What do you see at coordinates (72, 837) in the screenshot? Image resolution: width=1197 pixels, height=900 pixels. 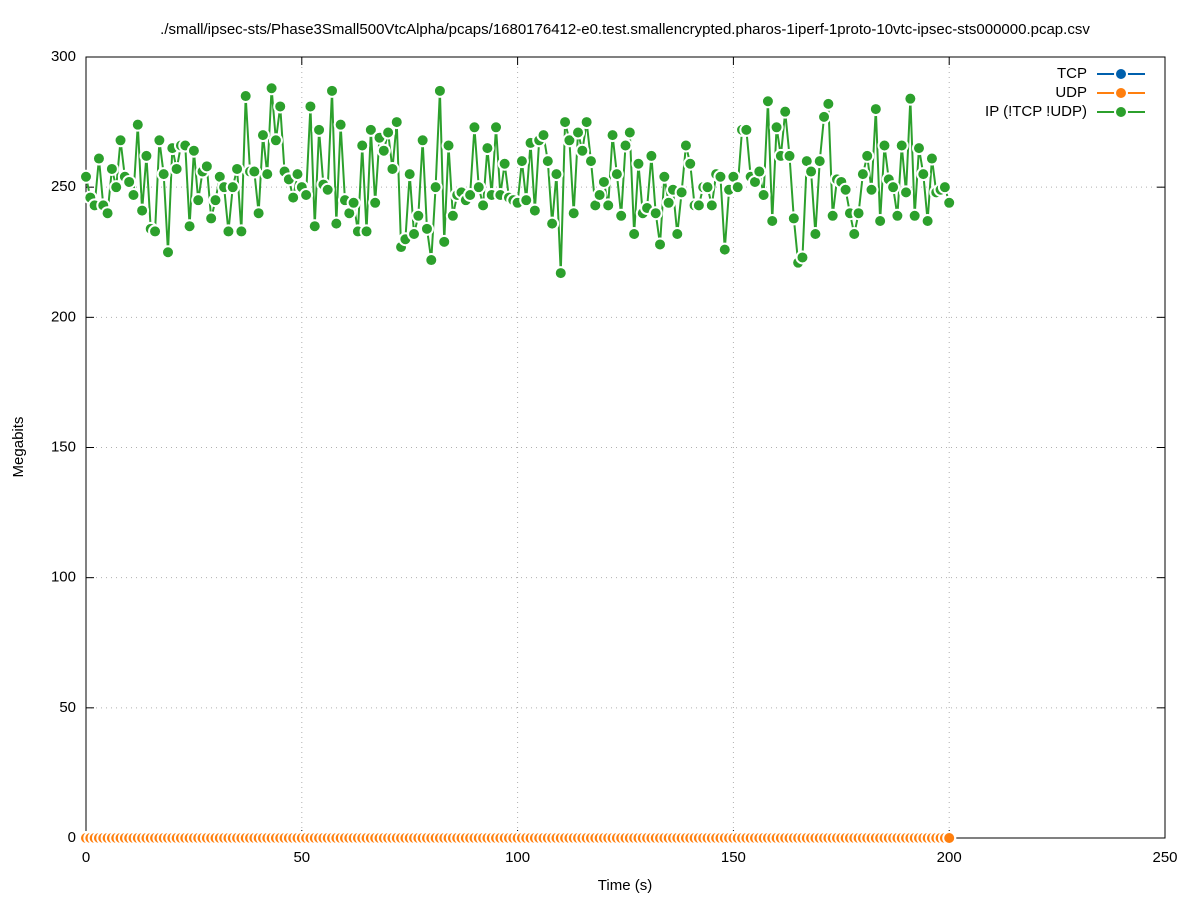 I see `y-tick-label: 0` at bounding box center [72, 837].